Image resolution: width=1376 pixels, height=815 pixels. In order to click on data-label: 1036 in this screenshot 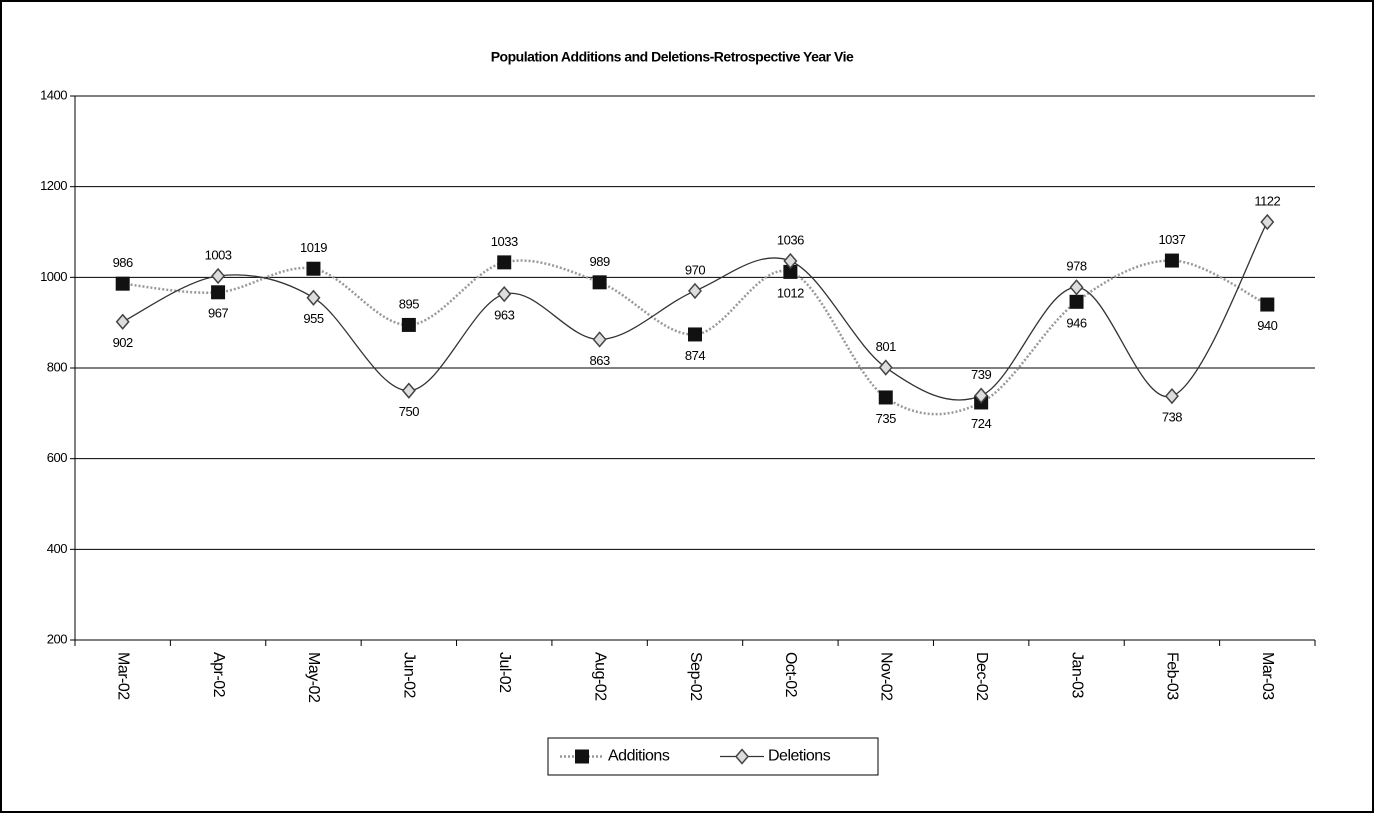, I will do `click(790, 239)`.